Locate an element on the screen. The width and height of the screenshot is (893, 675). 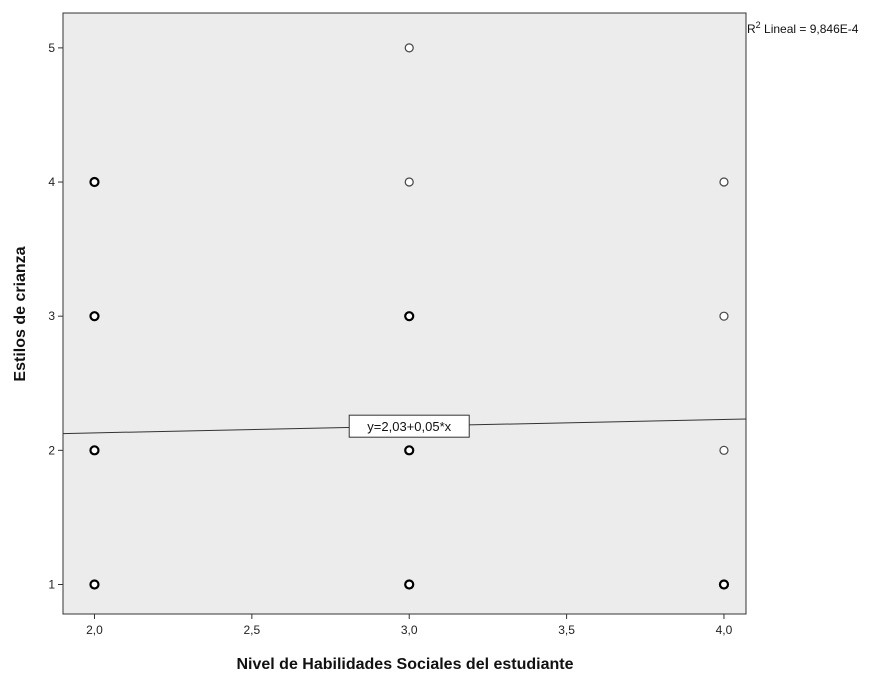
r2-prefix: R is located at coordinates (751, 29).